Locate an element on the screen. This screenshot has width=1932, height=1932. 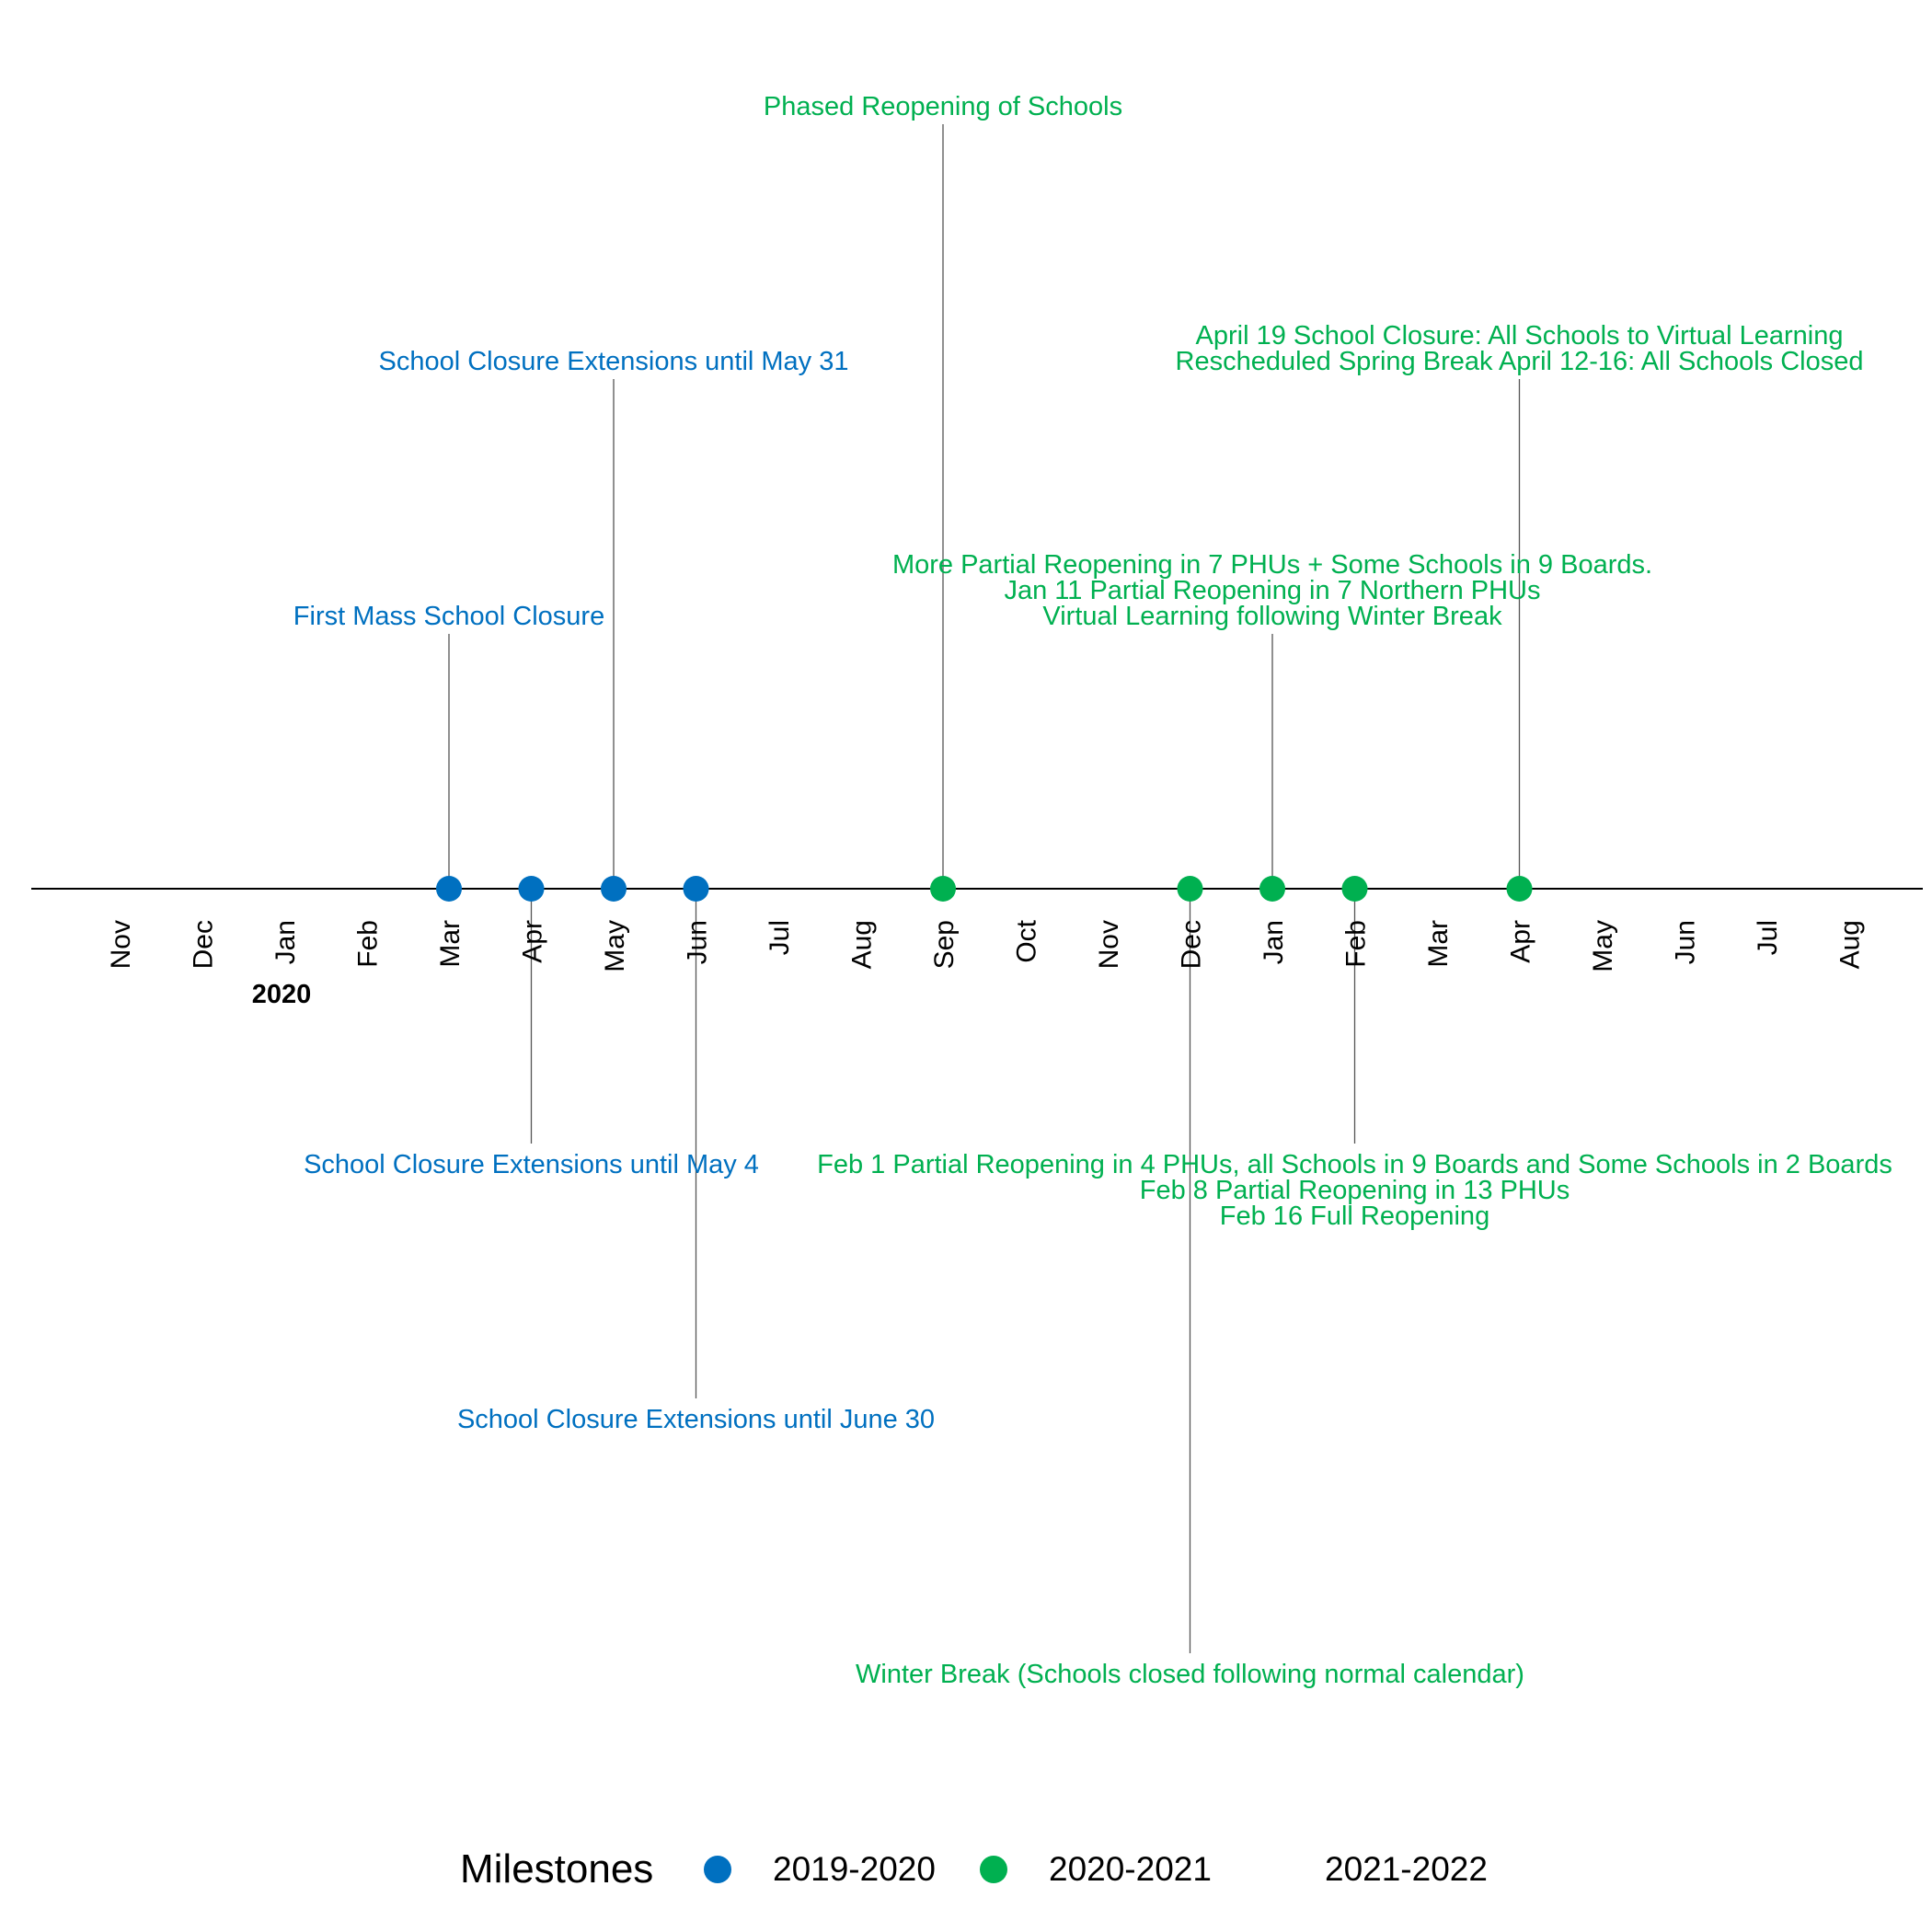
event-points is located at coordinates (984, 889).